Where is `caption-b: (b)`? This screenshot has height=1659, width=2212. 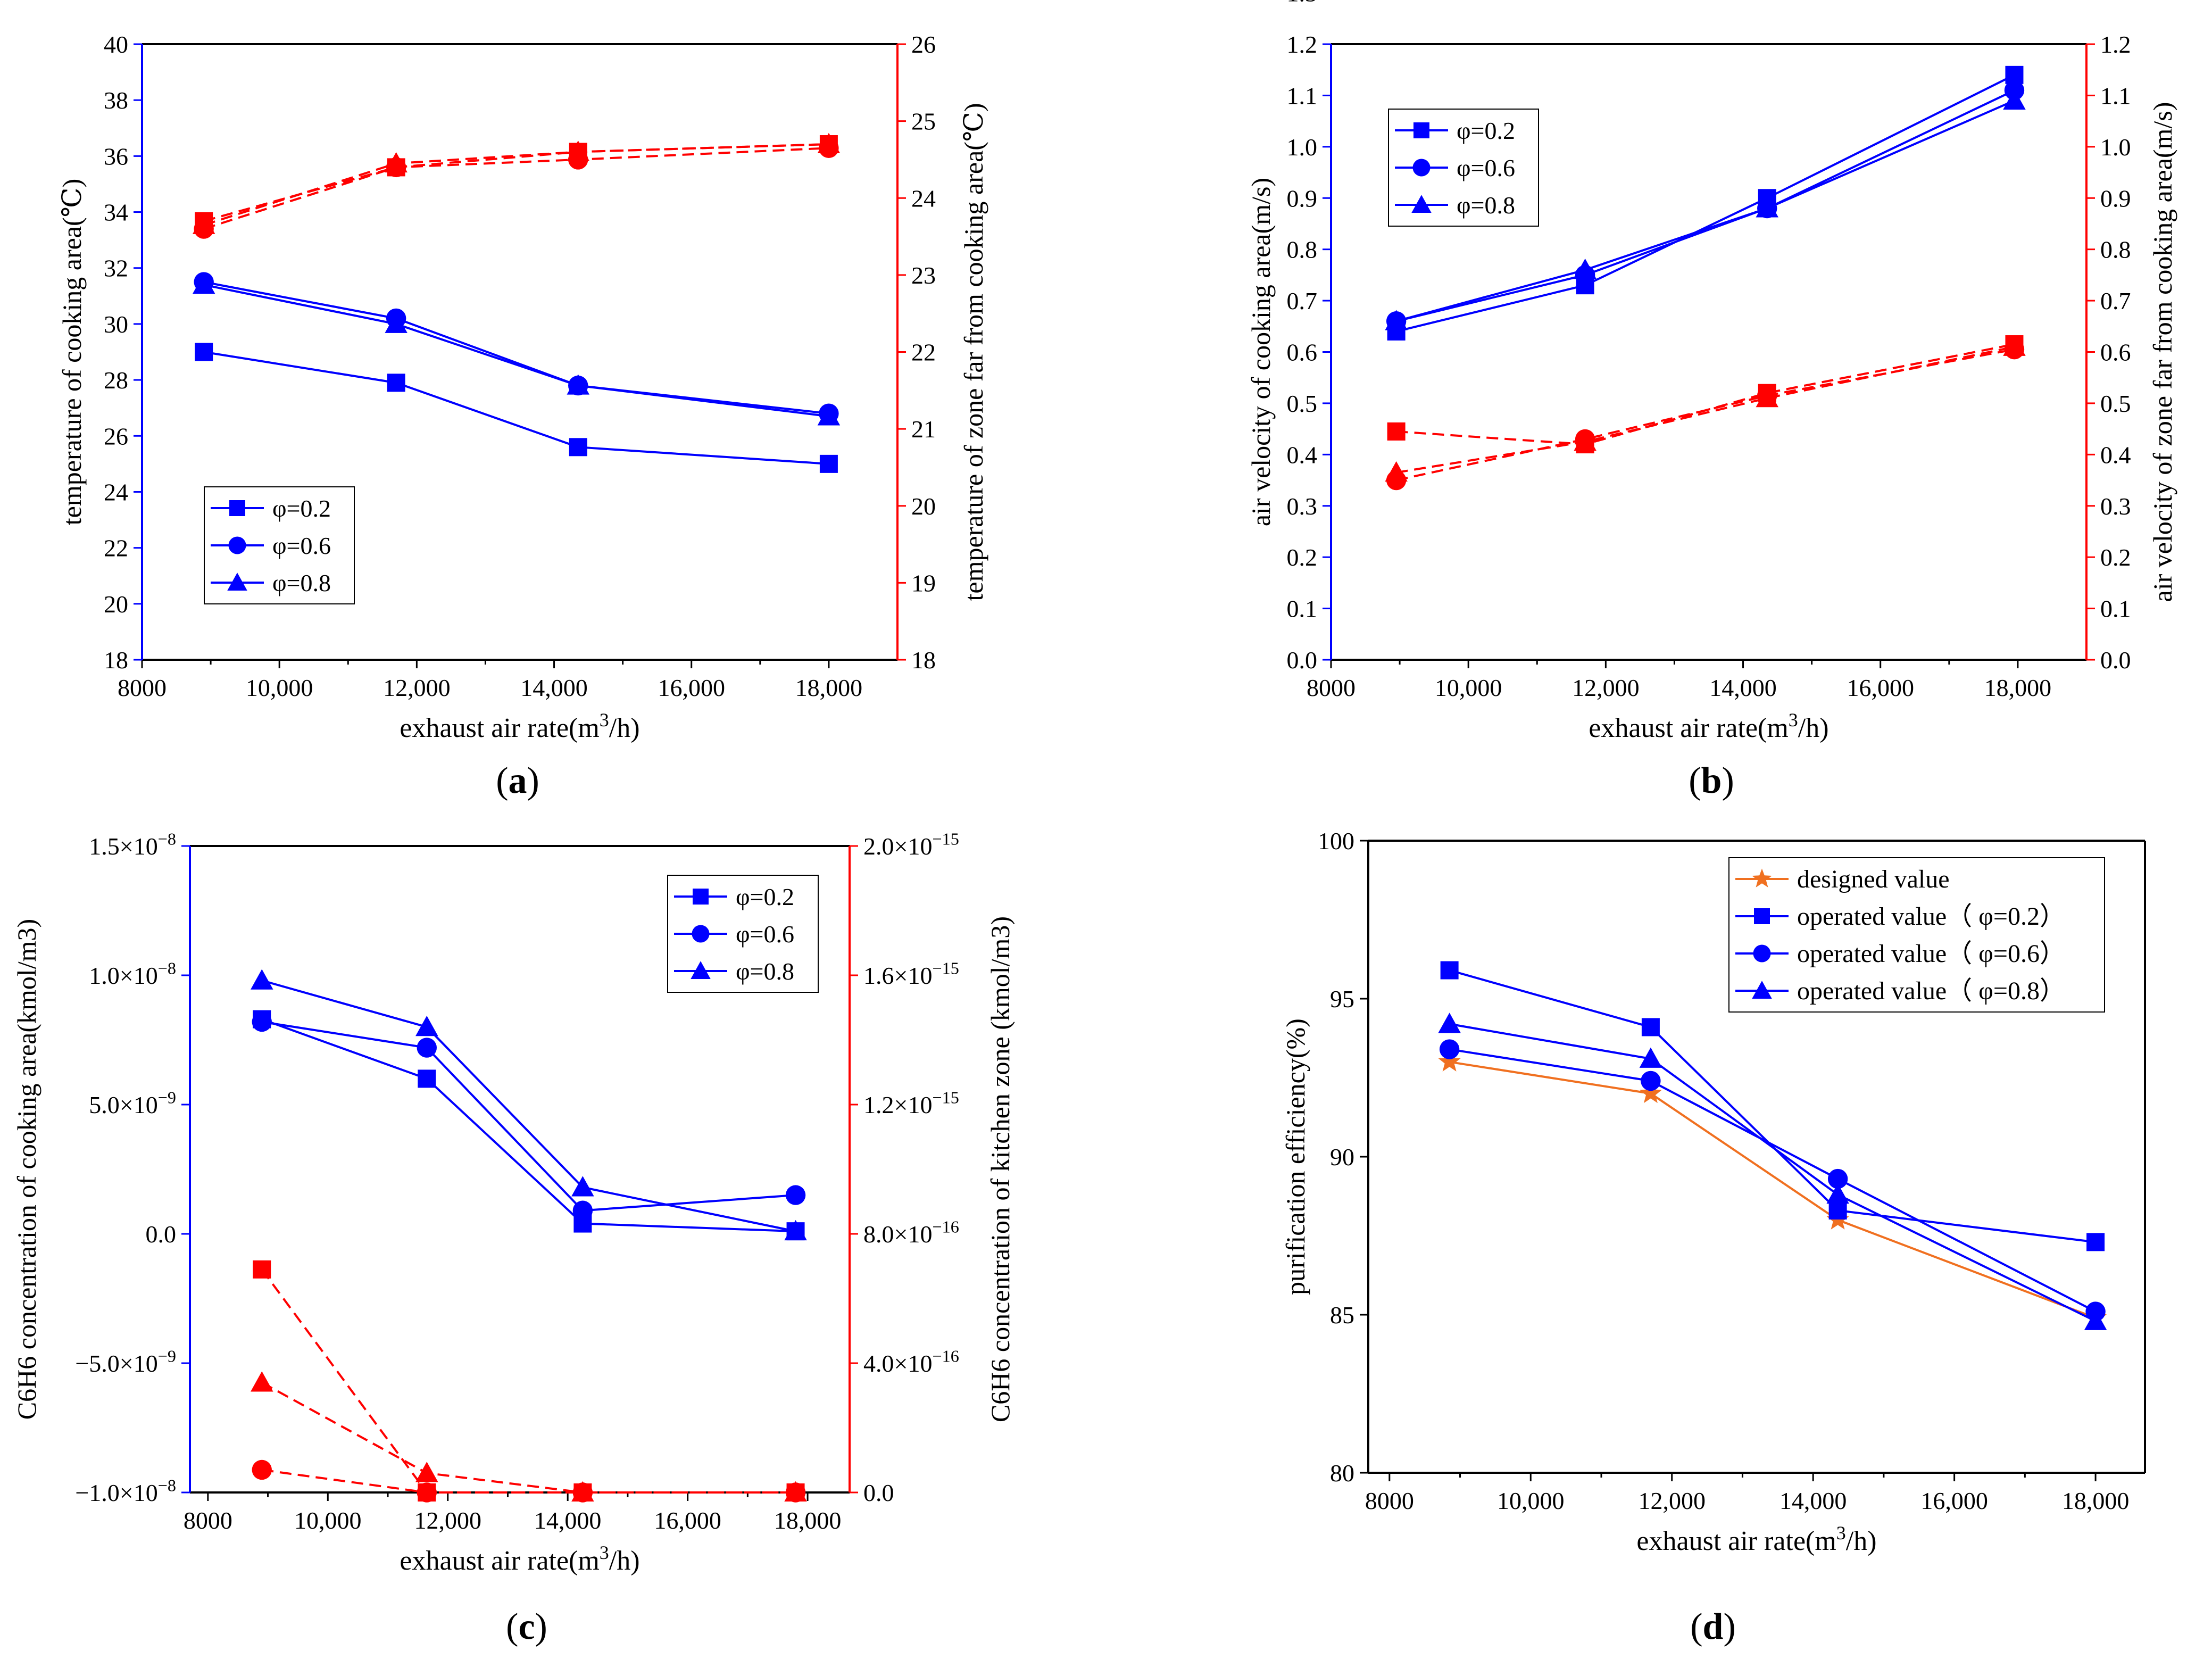
caption-b: (b) is located at coordinates (1712, 780).